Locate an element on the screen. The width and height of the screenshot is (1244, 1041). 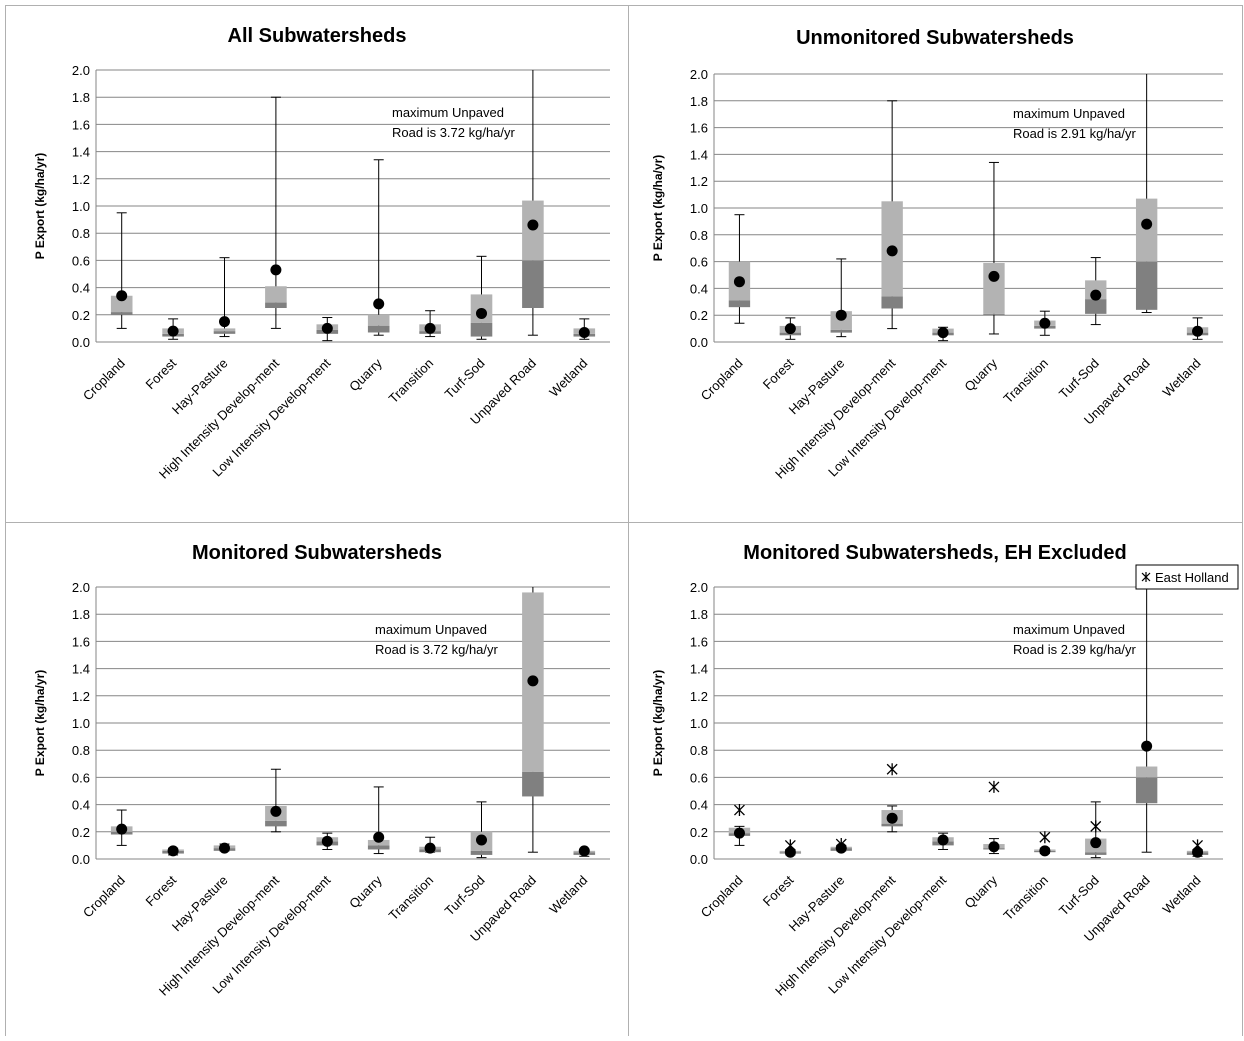
chart-title: All Subwatersheds is located at coordinates (317, 36).